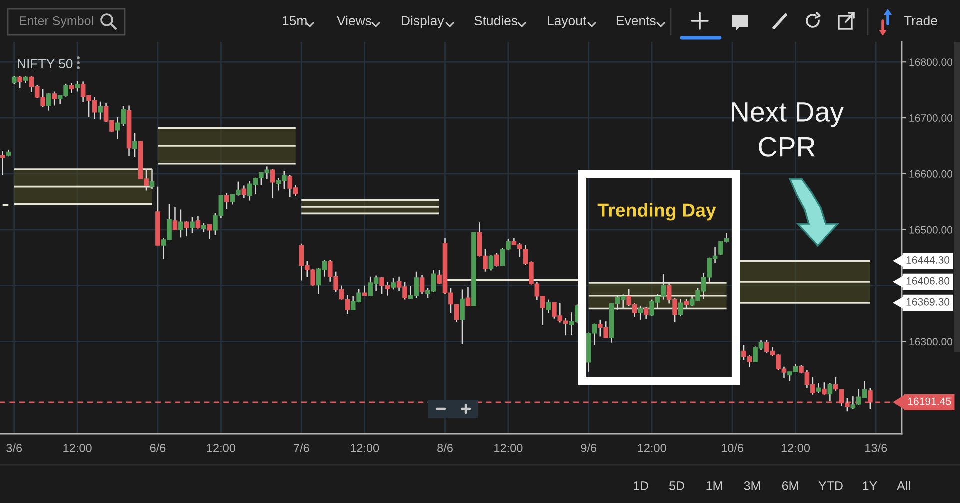 This screenshot has width=960, height=503. Describe the element at coordinates (930, 402) in the screenshot. I see `ref-line-label: 16191.45` at that location.